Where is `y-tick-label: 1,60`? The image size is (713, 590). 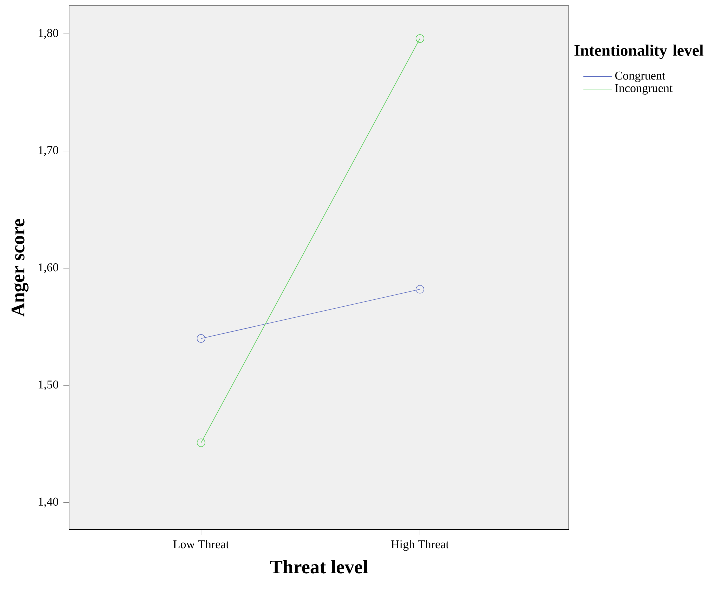
y-tick-label: 1,60 is located at coordinates (48, 268).